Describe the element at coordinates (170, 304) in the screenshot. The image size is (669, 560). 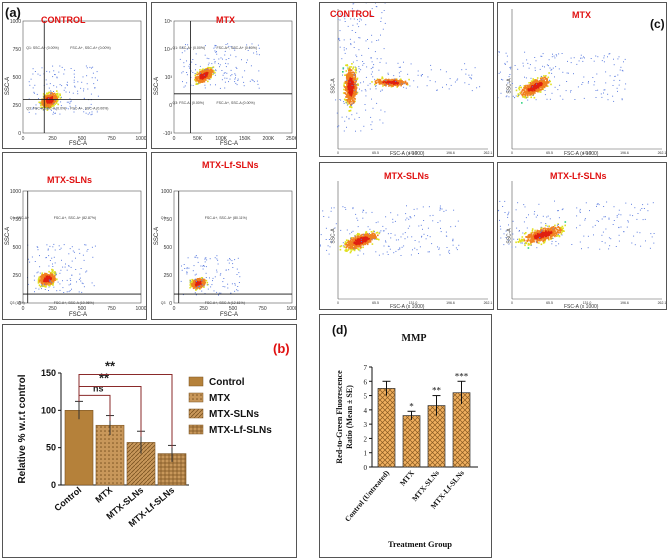
I see `flow-a3-ytick: 0` at that location.